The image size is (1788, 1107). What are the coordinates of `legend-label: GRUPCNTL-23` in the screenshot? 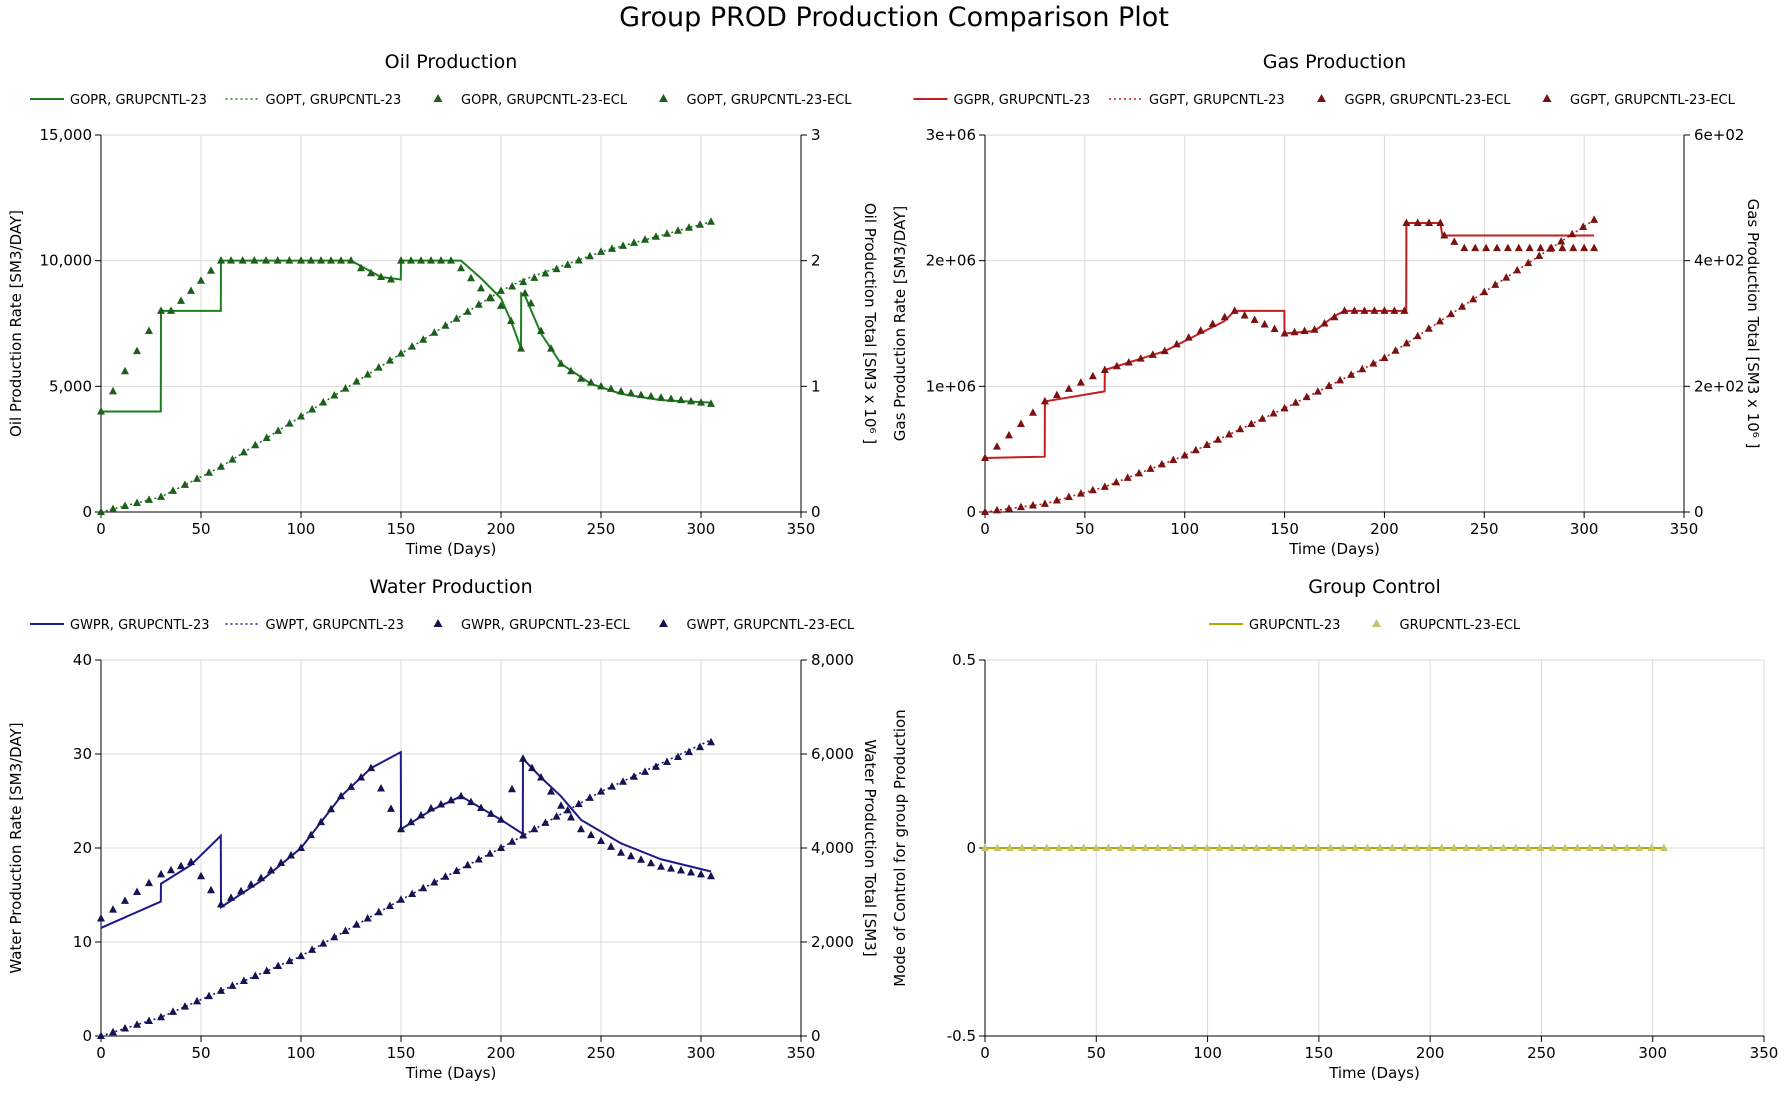 It's located at (1294, 625).